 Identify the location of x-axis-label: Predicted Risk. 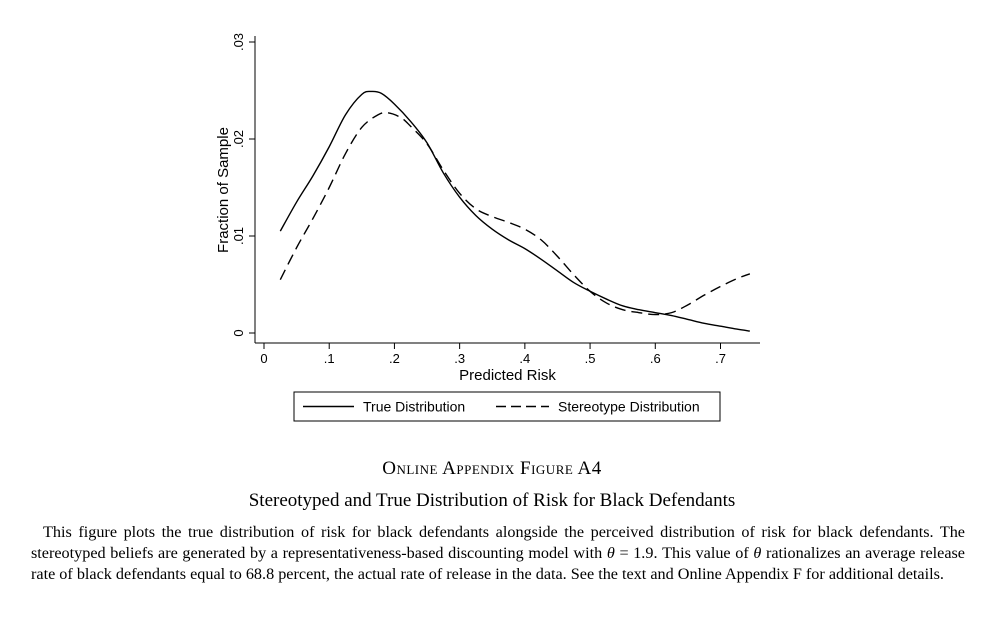
(507, 375).